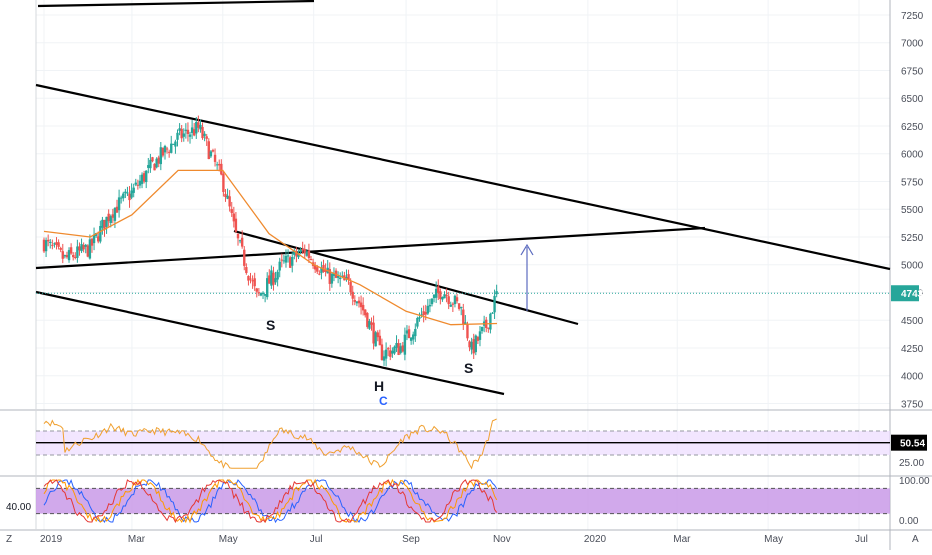 This screenshot has width=932, height=555. What do you see at coordinates (912, 349) in the screenshot?
I see `y-tick-label: 4250` at bounding box center [912, 349].